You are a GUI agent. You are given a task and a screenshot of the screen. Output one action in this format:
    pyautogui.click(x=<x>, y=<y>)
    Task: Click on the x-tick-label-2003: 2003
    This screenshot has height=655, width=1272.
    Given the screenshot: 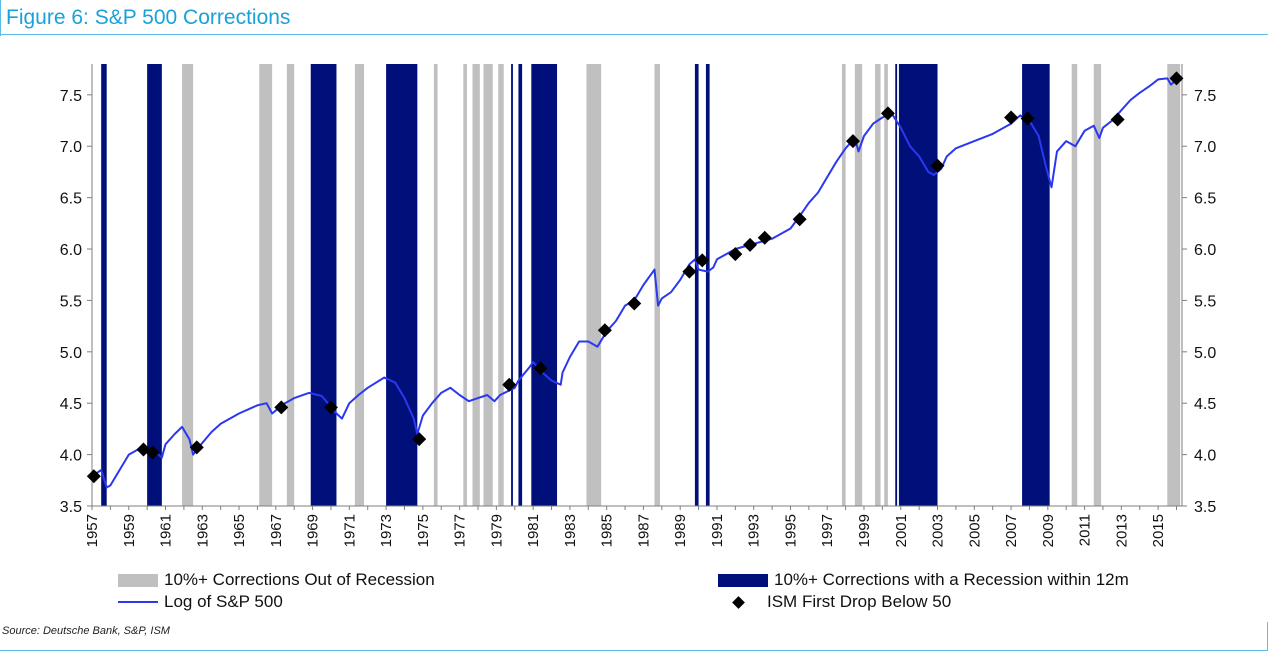 What is the action you would take?
    pyautogui.click(x=938, y=530)
    